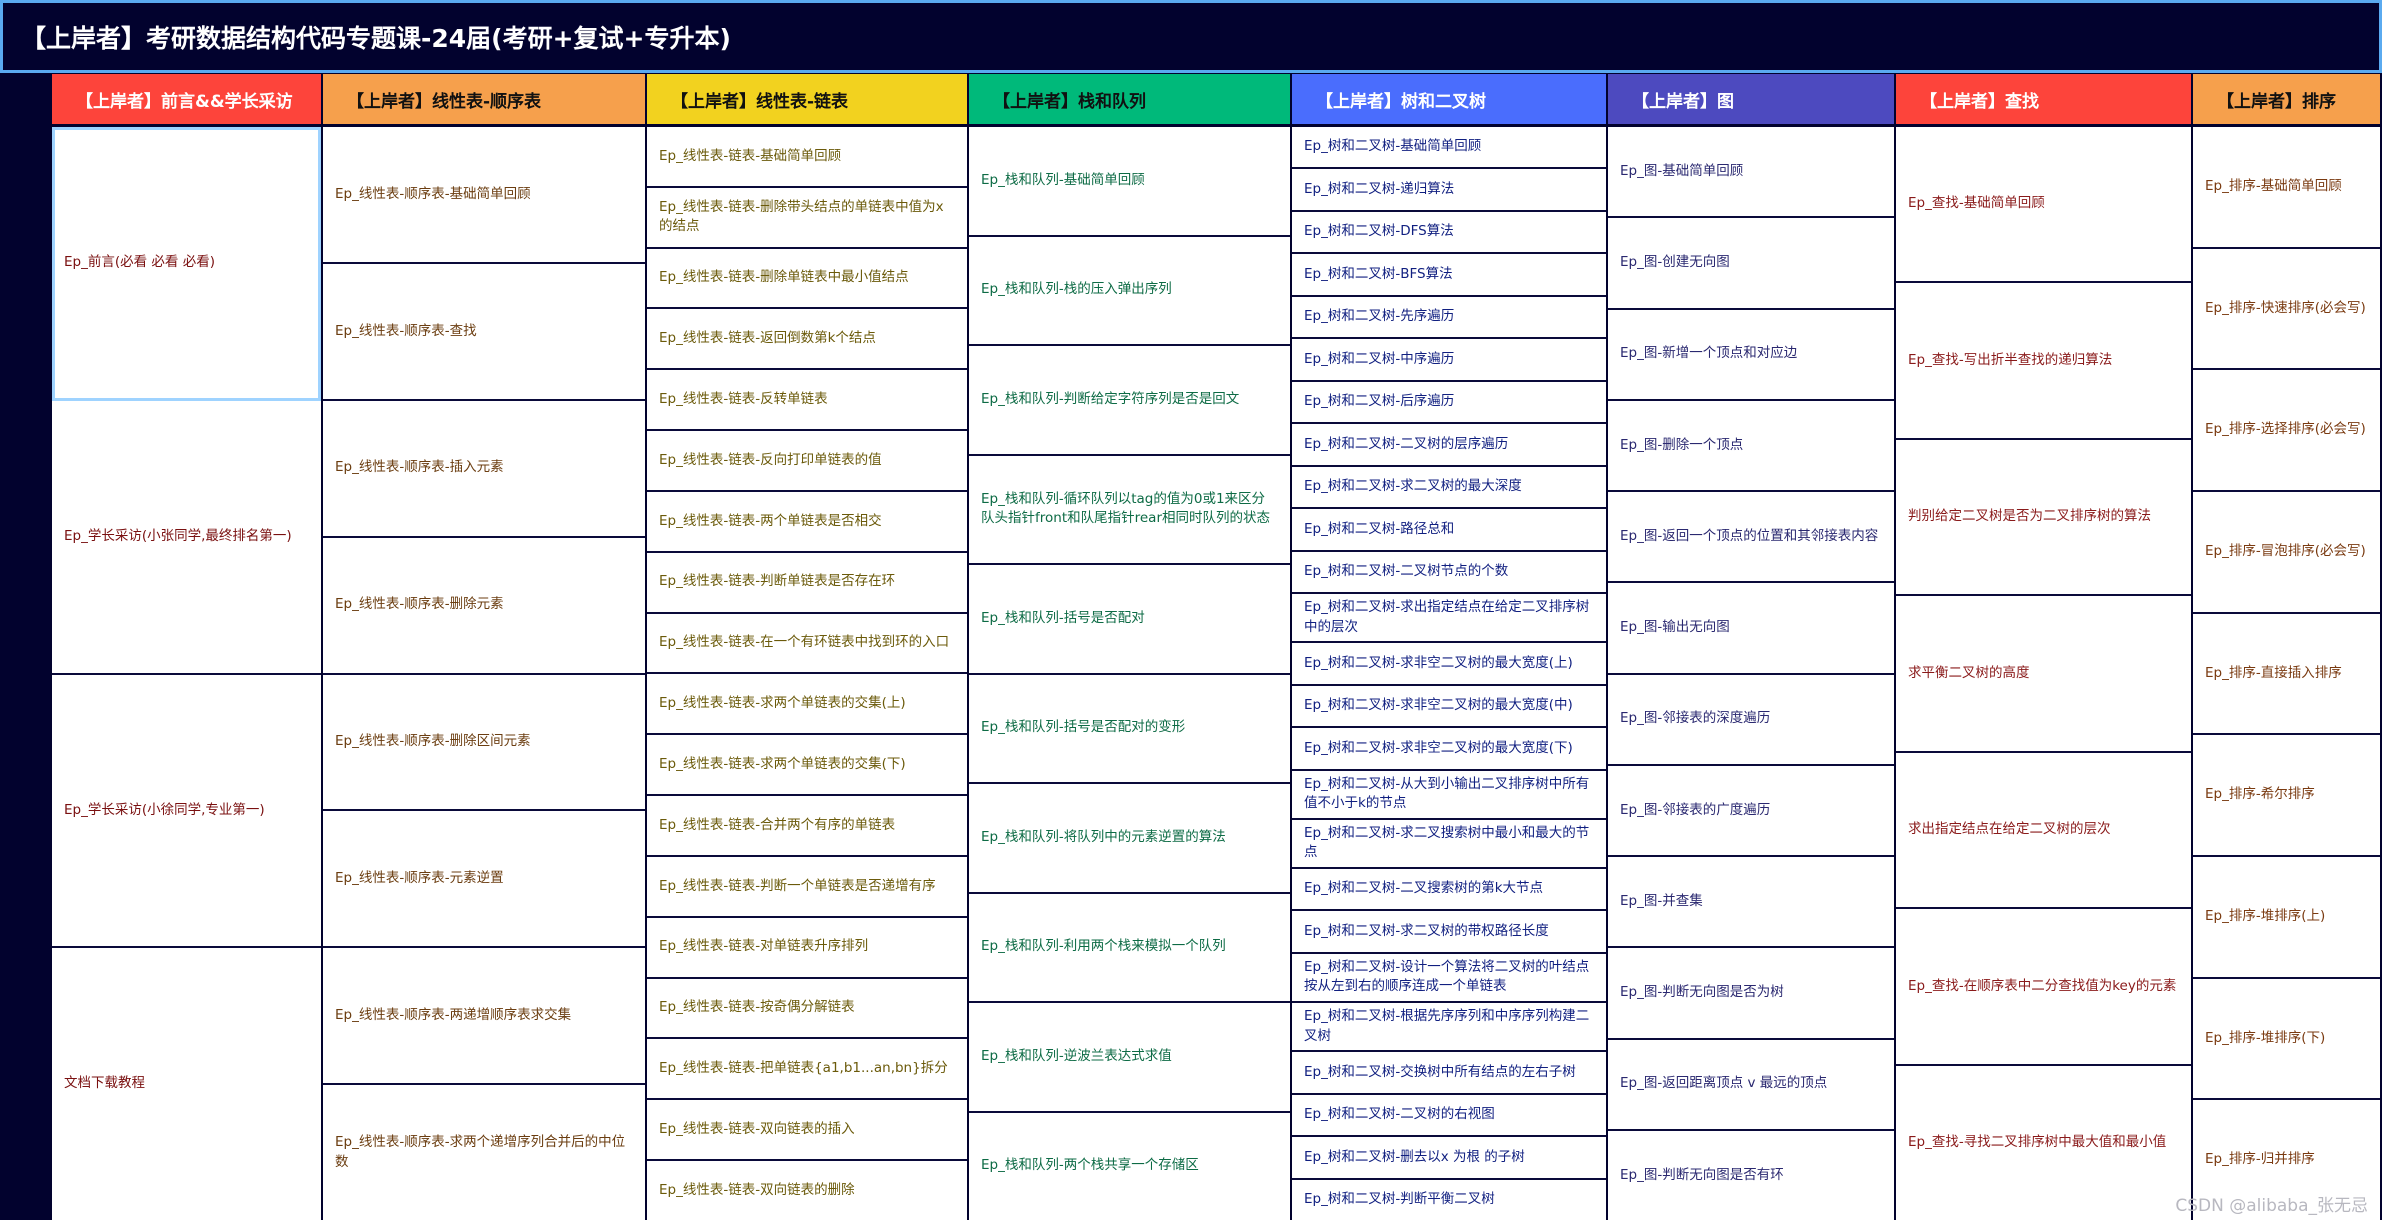  What do you see at coordinates (1751, 355) in the screenshot?
I see `lesson-link: Ep_图-新增一个顶点和对应边` at bounding box center [1751, 355].